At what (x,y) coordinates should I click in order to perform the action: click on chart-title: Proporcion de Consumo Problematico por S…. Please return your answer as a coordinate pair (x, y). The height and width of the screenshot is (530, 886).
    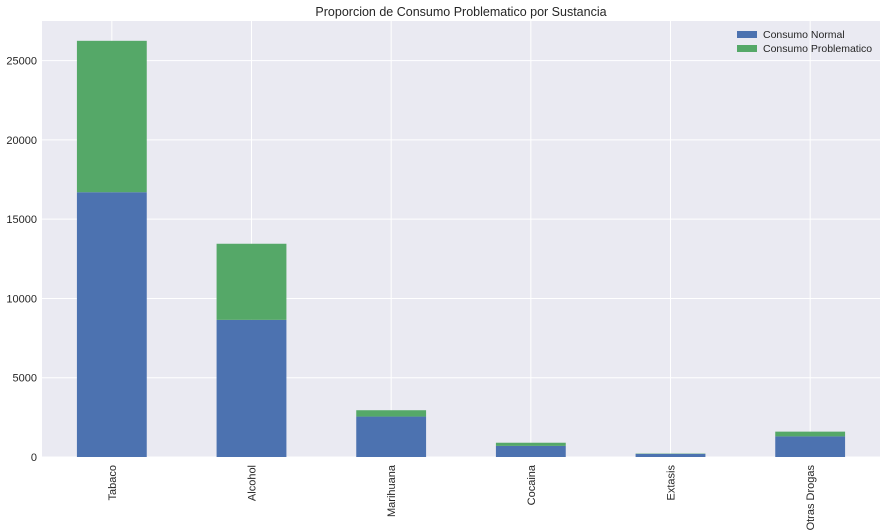
    Looking at the image, I should click on (460, 12).